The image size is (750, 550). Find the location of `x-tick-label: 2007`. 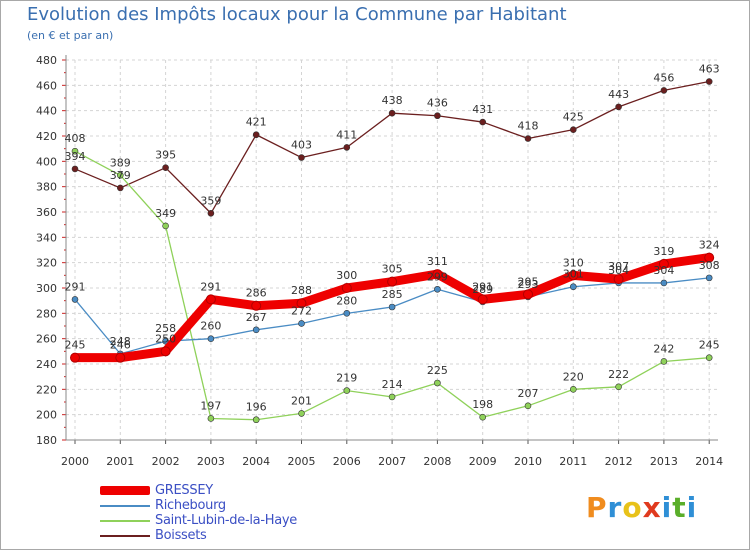

x-tick-label: 2007 is located at coordinates (392, 461).